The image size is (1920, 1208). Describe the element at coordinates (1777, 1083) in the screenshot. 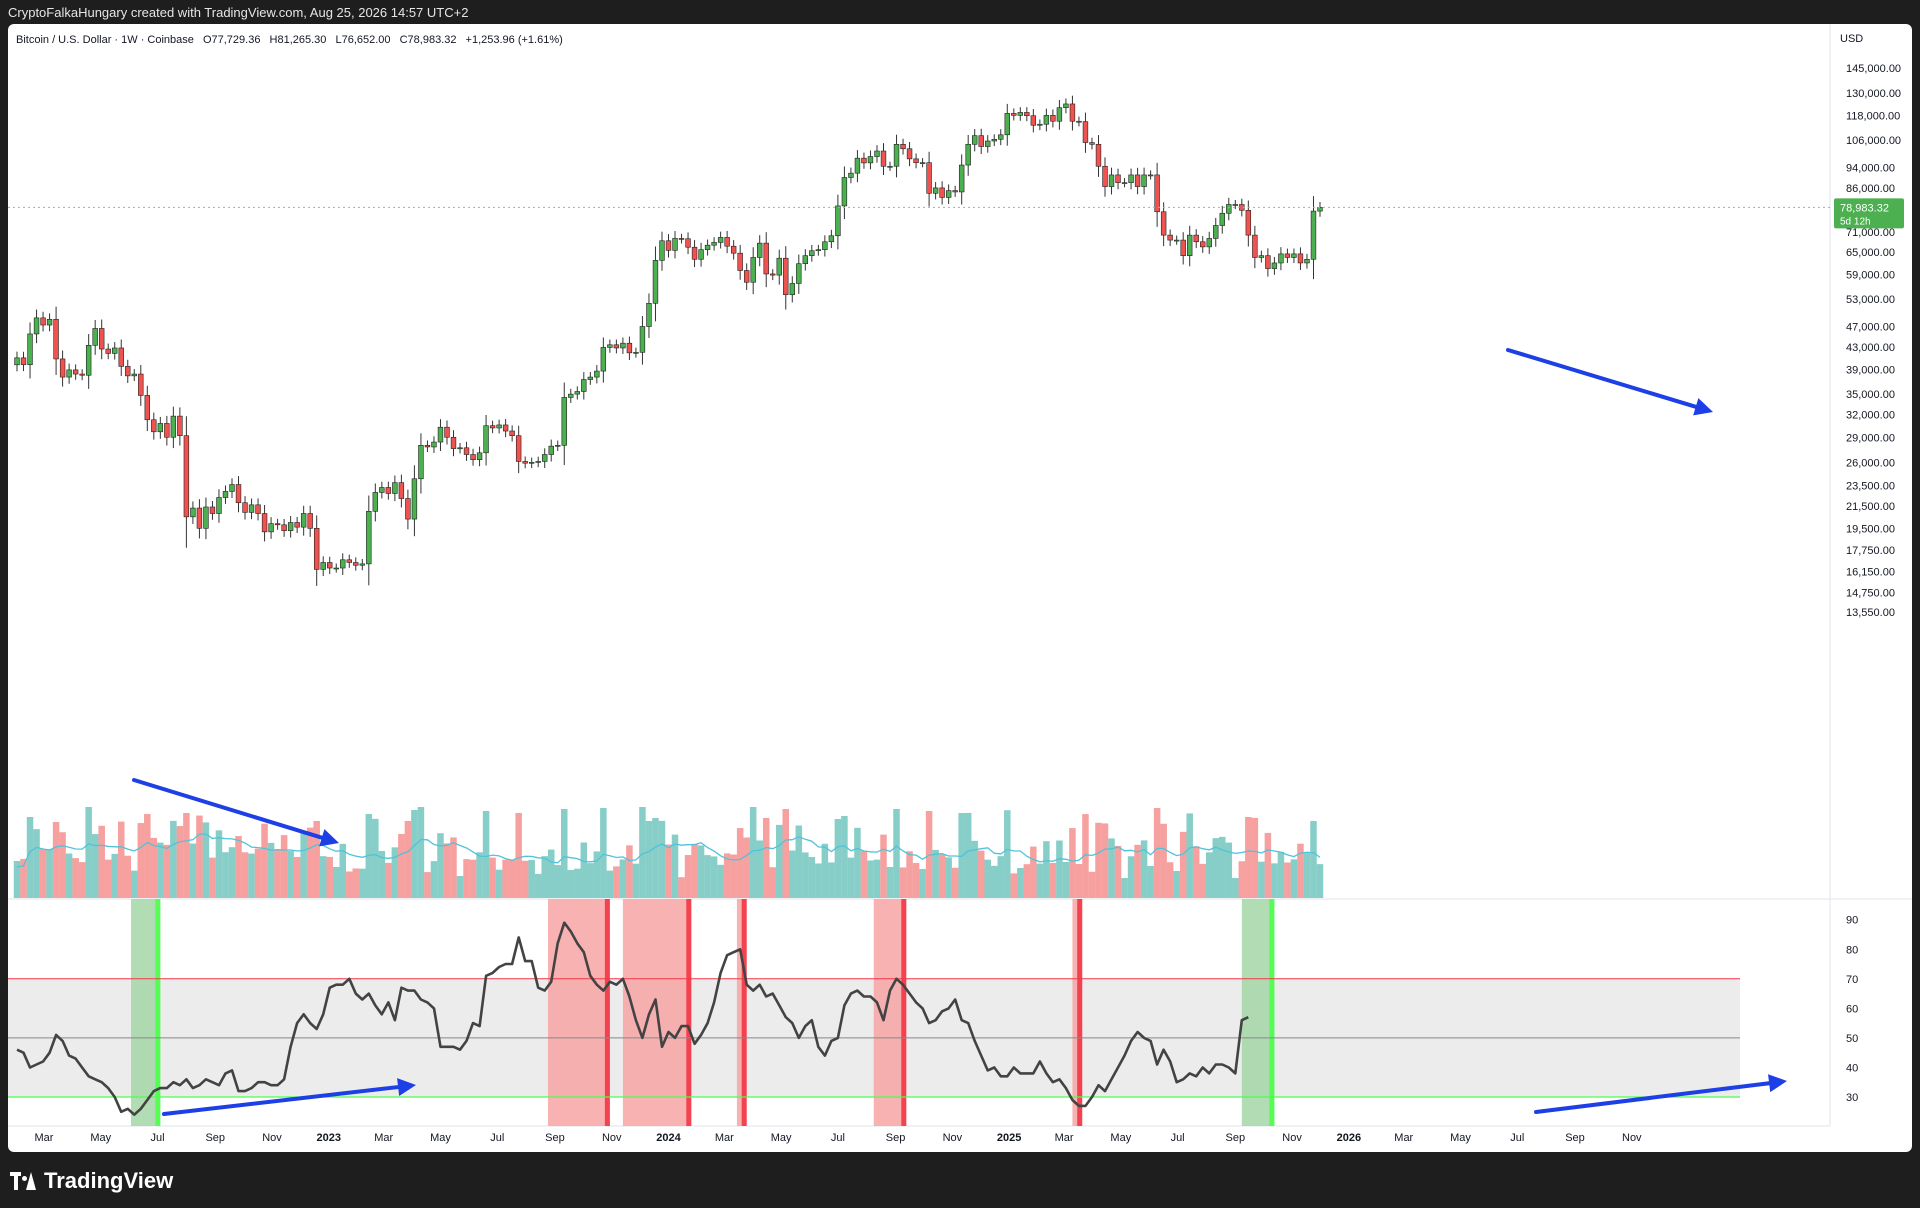

I see `arrow-head` at that location.